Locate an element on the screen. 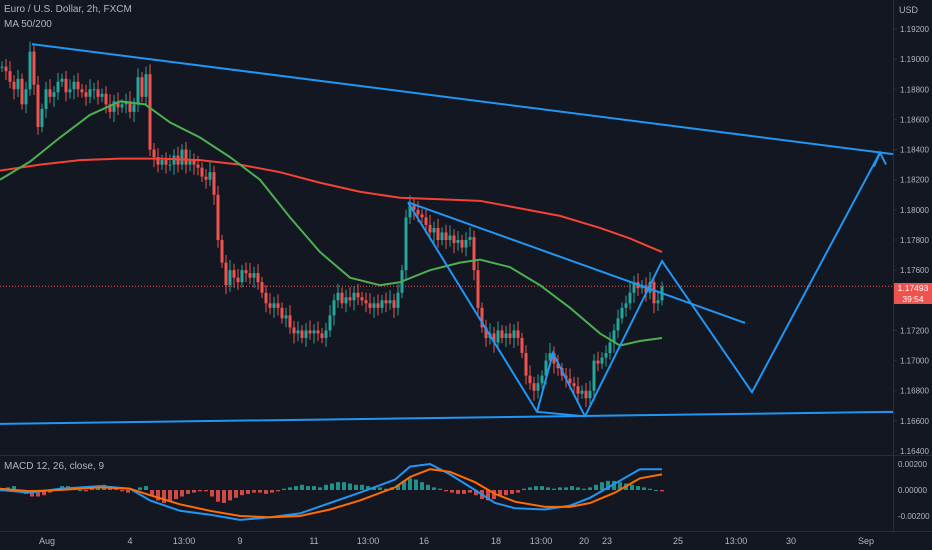 This screenshot has width=932, height=550. price-tick-label: 1.19000 is located at coordinates (914, 59).